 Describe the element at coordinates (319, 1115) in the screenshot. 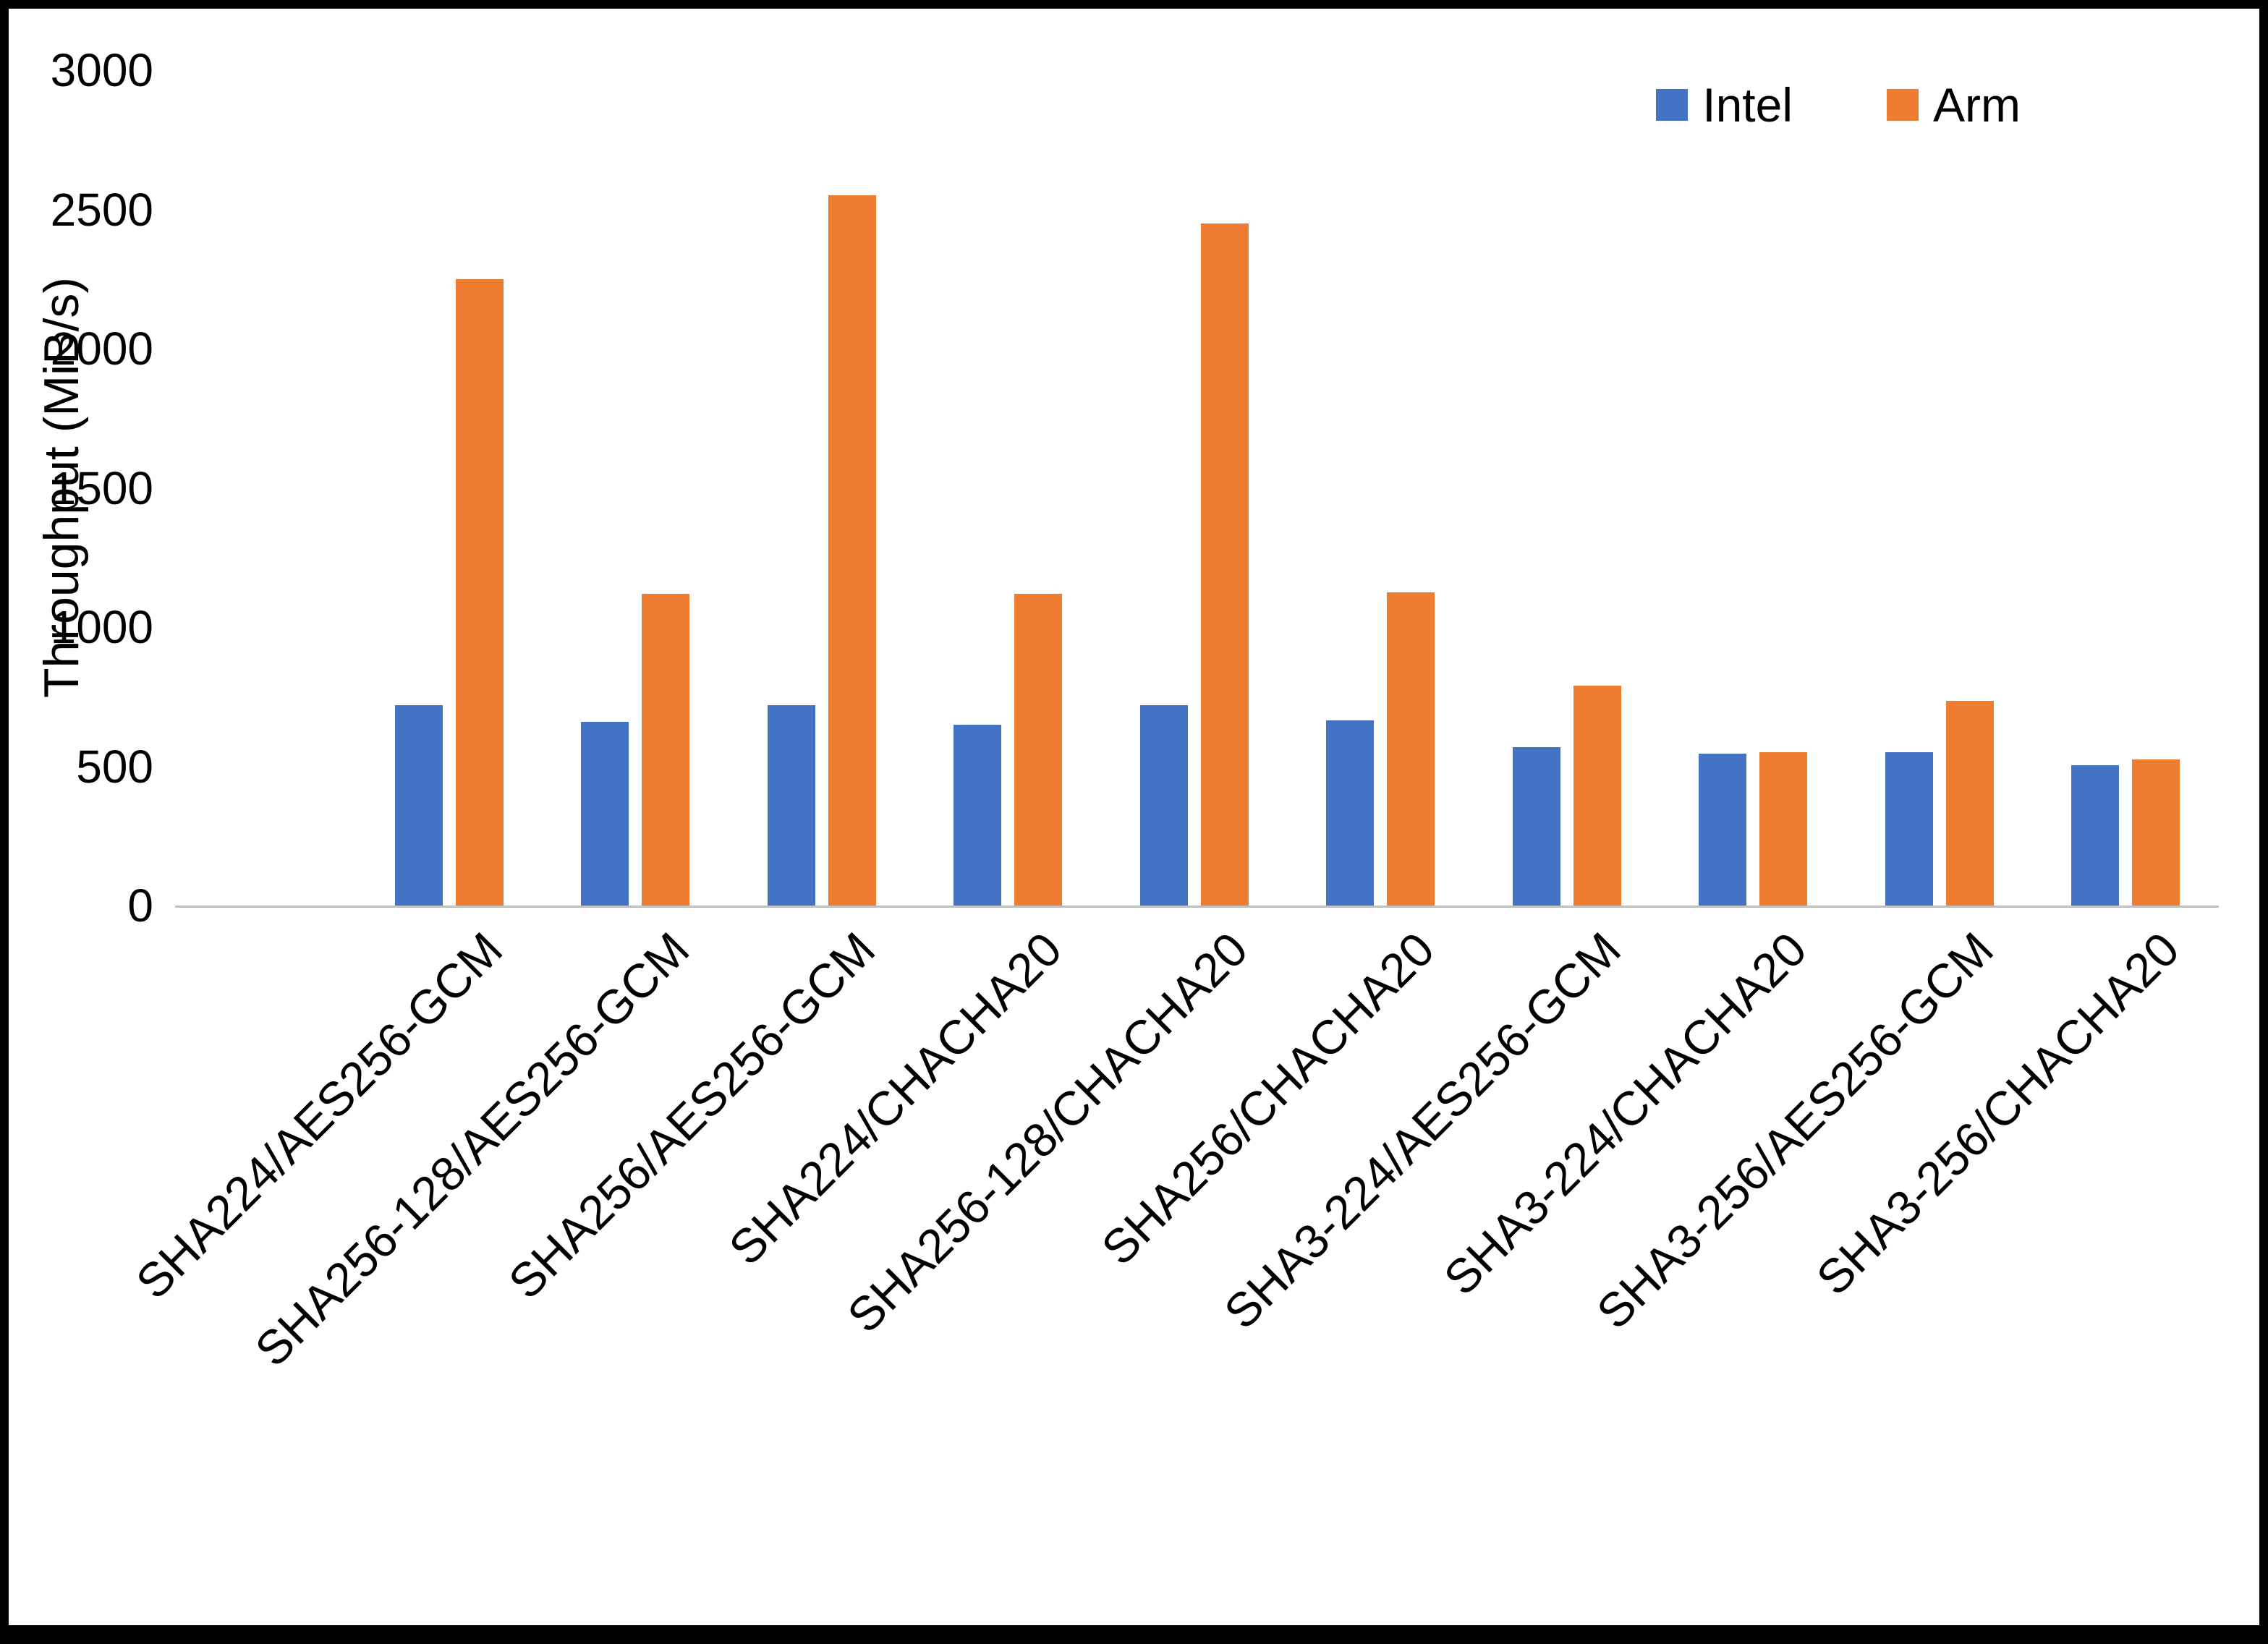

I see `category-label: SHA224/AES256-GCM` at that location.